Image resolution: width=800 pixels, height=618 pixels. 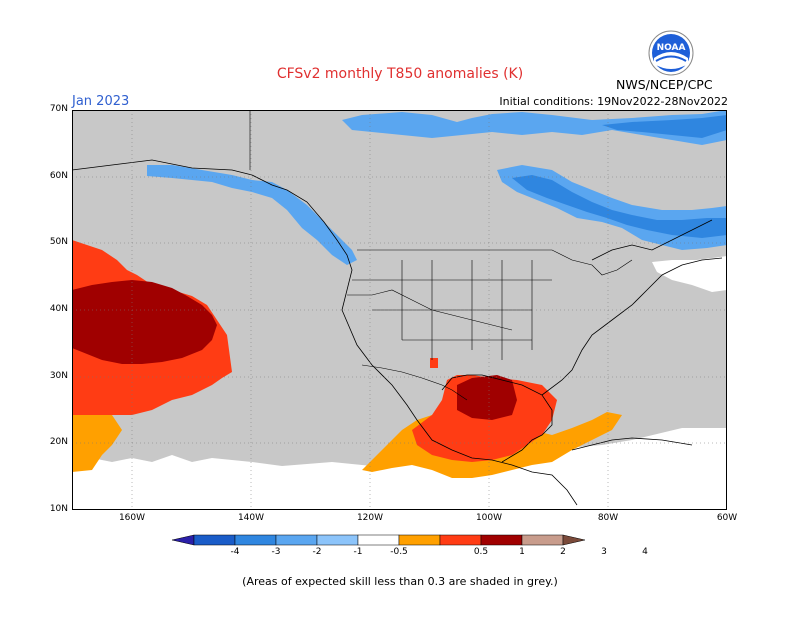 I want to click on warm-anomaly-pacific-south, so click(x=97, y=443).